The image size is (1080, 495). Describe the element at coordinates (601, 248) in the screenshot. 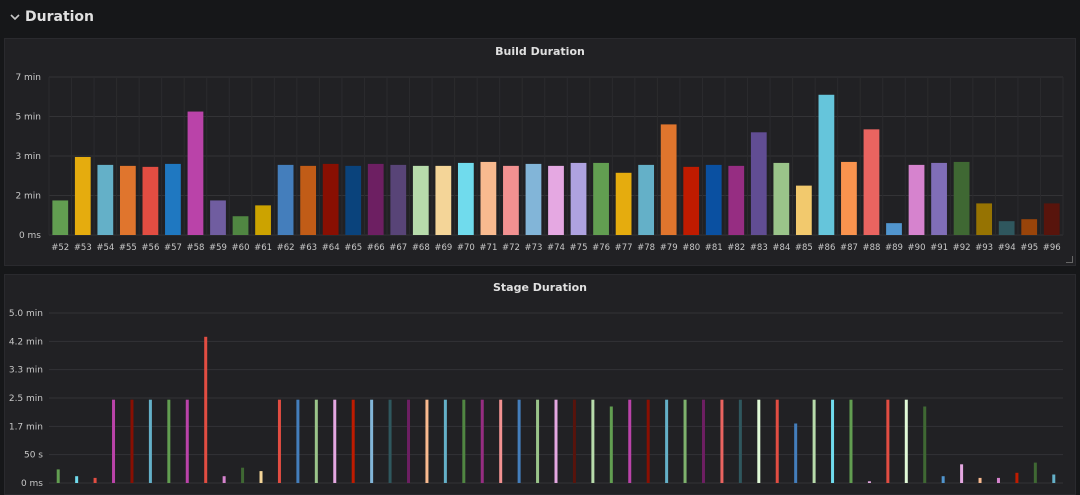

I see `x-tick-label: #76` at that location.